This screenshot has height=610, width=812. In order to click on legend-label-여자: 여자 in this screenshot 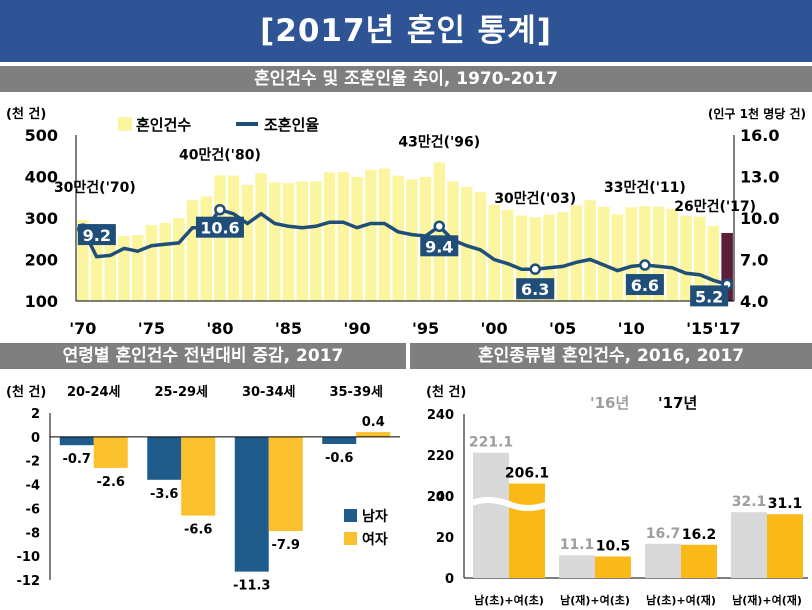, I will do `click(375, 539)`.